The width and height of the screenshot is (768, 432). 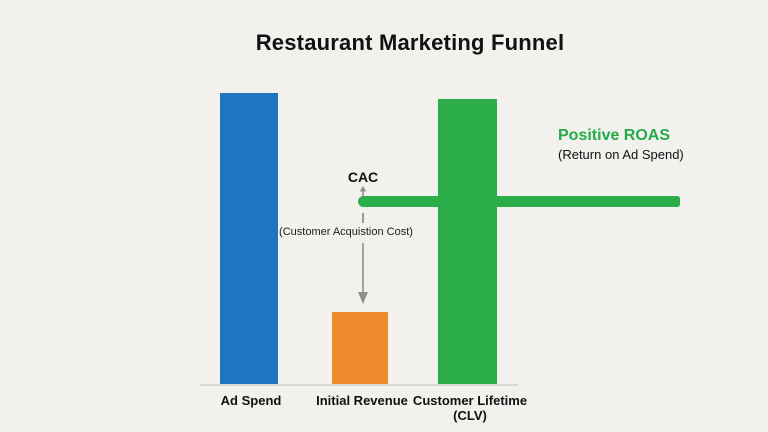 What do you see at coordinates (360, 348) in the screenshot?
I see `bar-initial-revenue` at bounding box center [360, 348].